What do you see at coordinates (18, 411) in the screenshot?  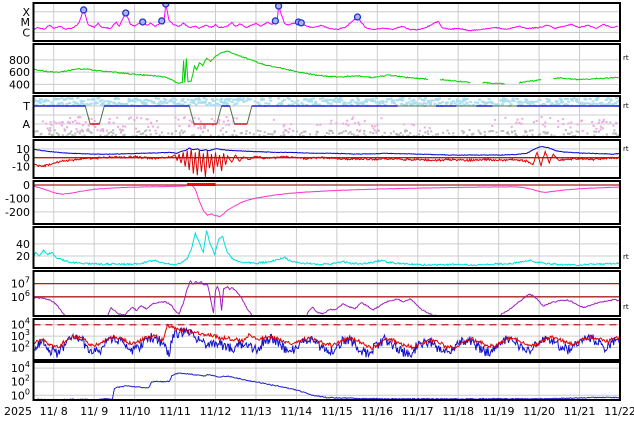 I see `year-label: 2025` at bounding box center [18, 411].